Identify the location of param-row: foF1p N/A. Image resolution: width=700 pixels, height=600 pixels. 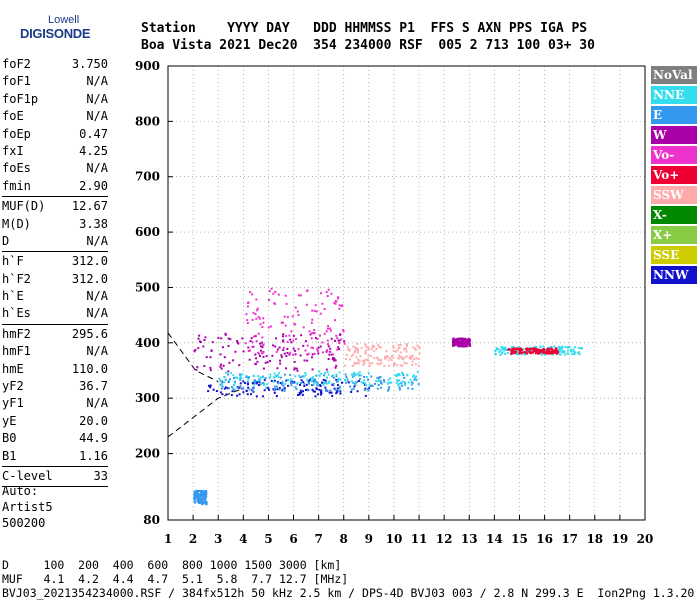
(55, 99).